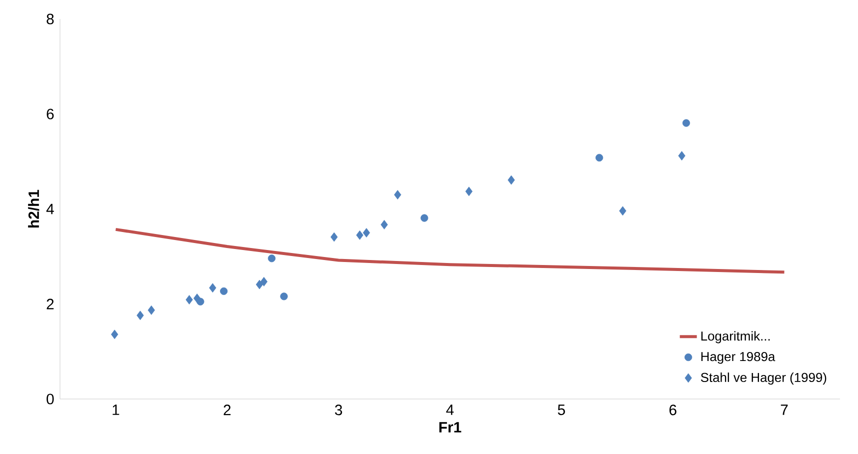 The image size is (858, 454). Describe the element at coordinates (784, 409) in the screenshot. I see `x-tick-label: 7` at that location.